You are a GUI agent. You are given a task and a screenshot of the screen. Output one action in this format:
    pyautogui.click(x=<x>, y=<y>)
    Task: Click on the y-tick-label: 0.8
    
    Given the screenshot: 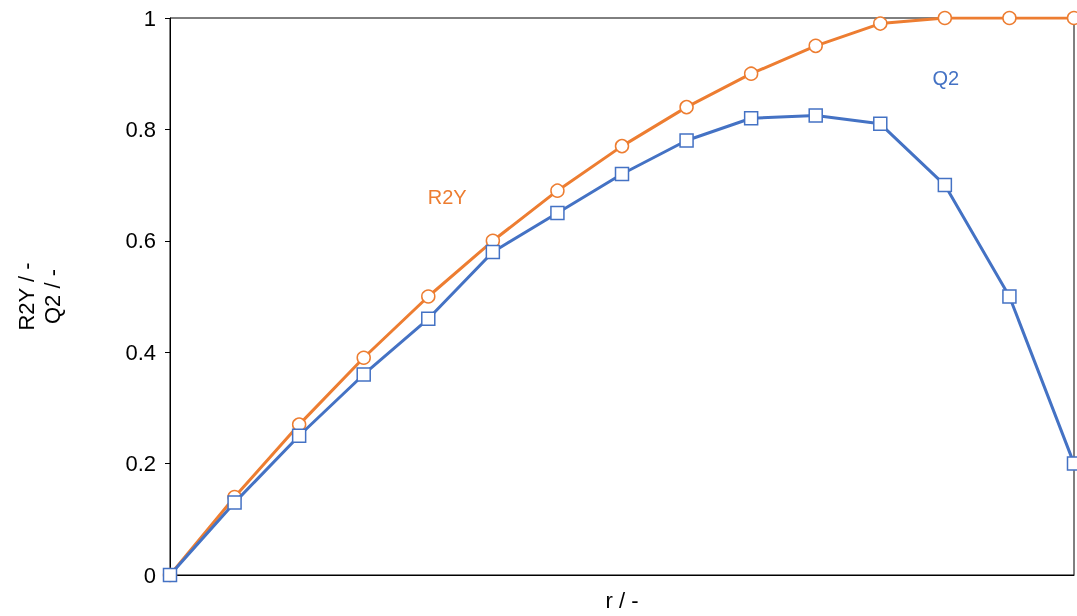 What is the action you would take?
    pyautogui.click(x=140, y=129)
    